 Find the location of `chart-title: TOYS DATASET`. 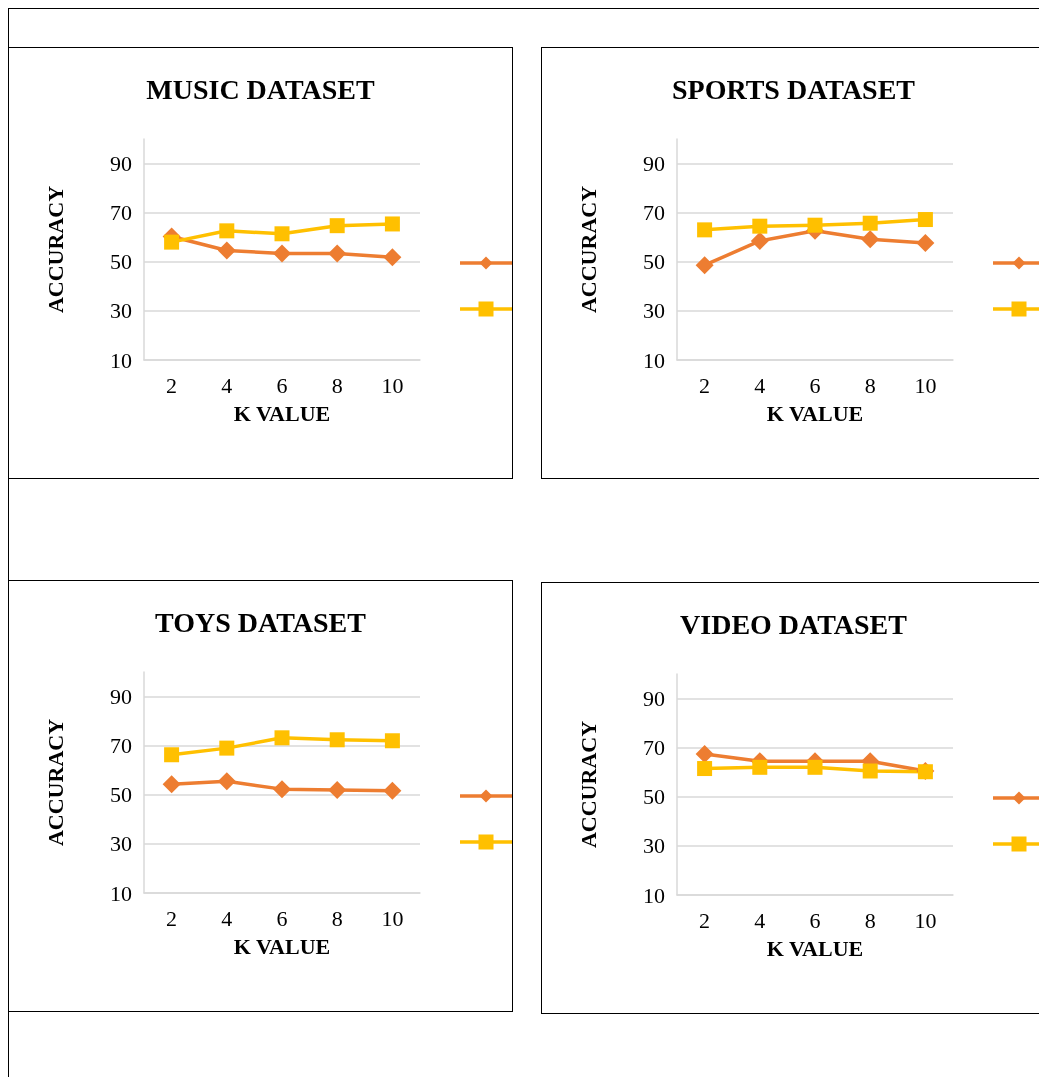

chart-title: TOYS DATASET is located at coordinates (261, 622).